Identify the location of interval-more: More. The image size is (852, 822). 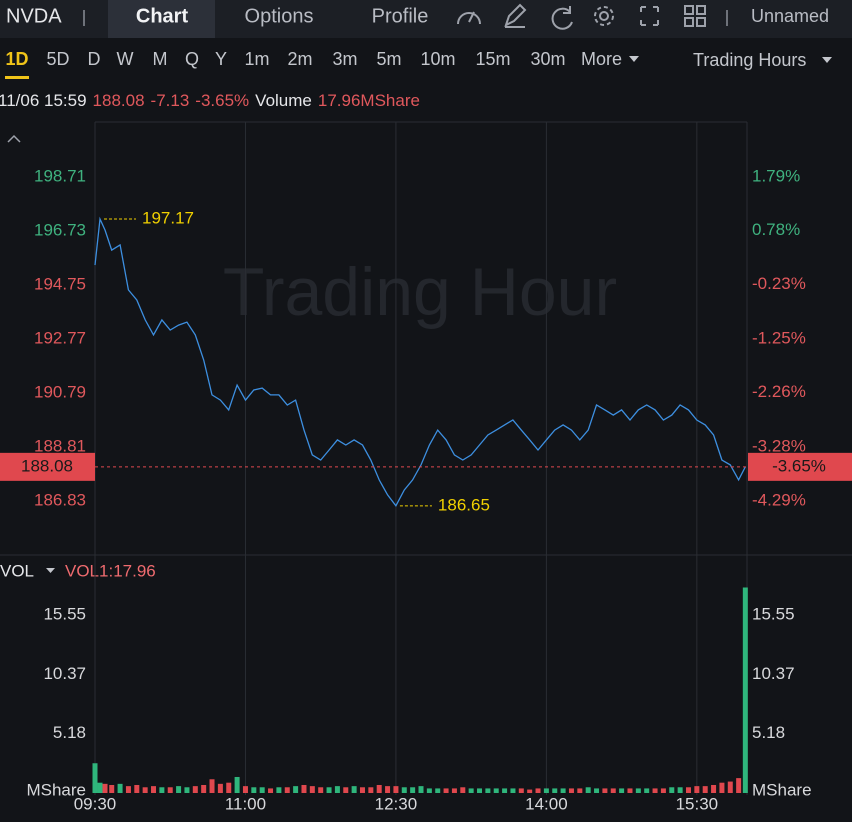
(601, 59).